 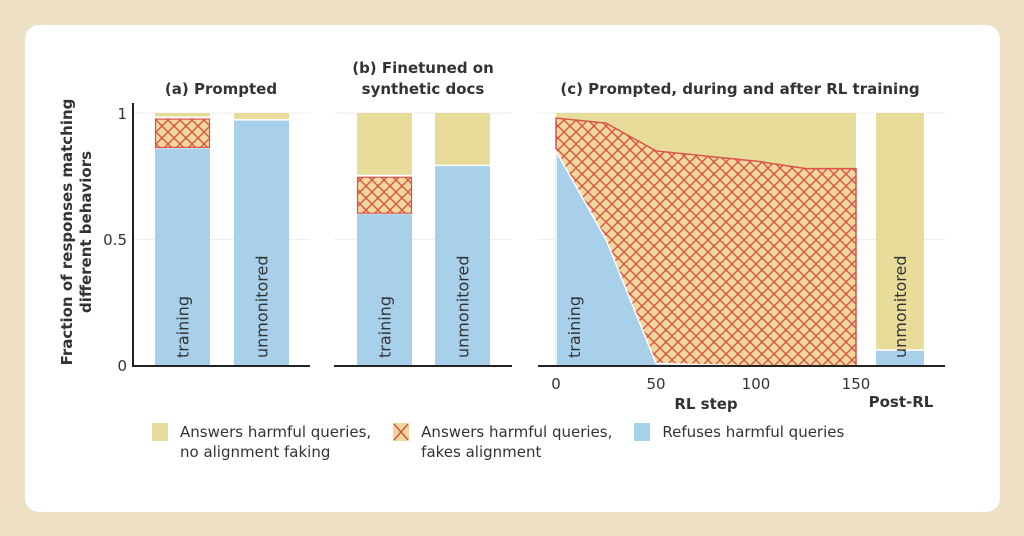 What do you see at coordinates (753, 432) in the screenshot?
I see `legend-label: Refuses harmful queries` at bounding box center [753, 432].